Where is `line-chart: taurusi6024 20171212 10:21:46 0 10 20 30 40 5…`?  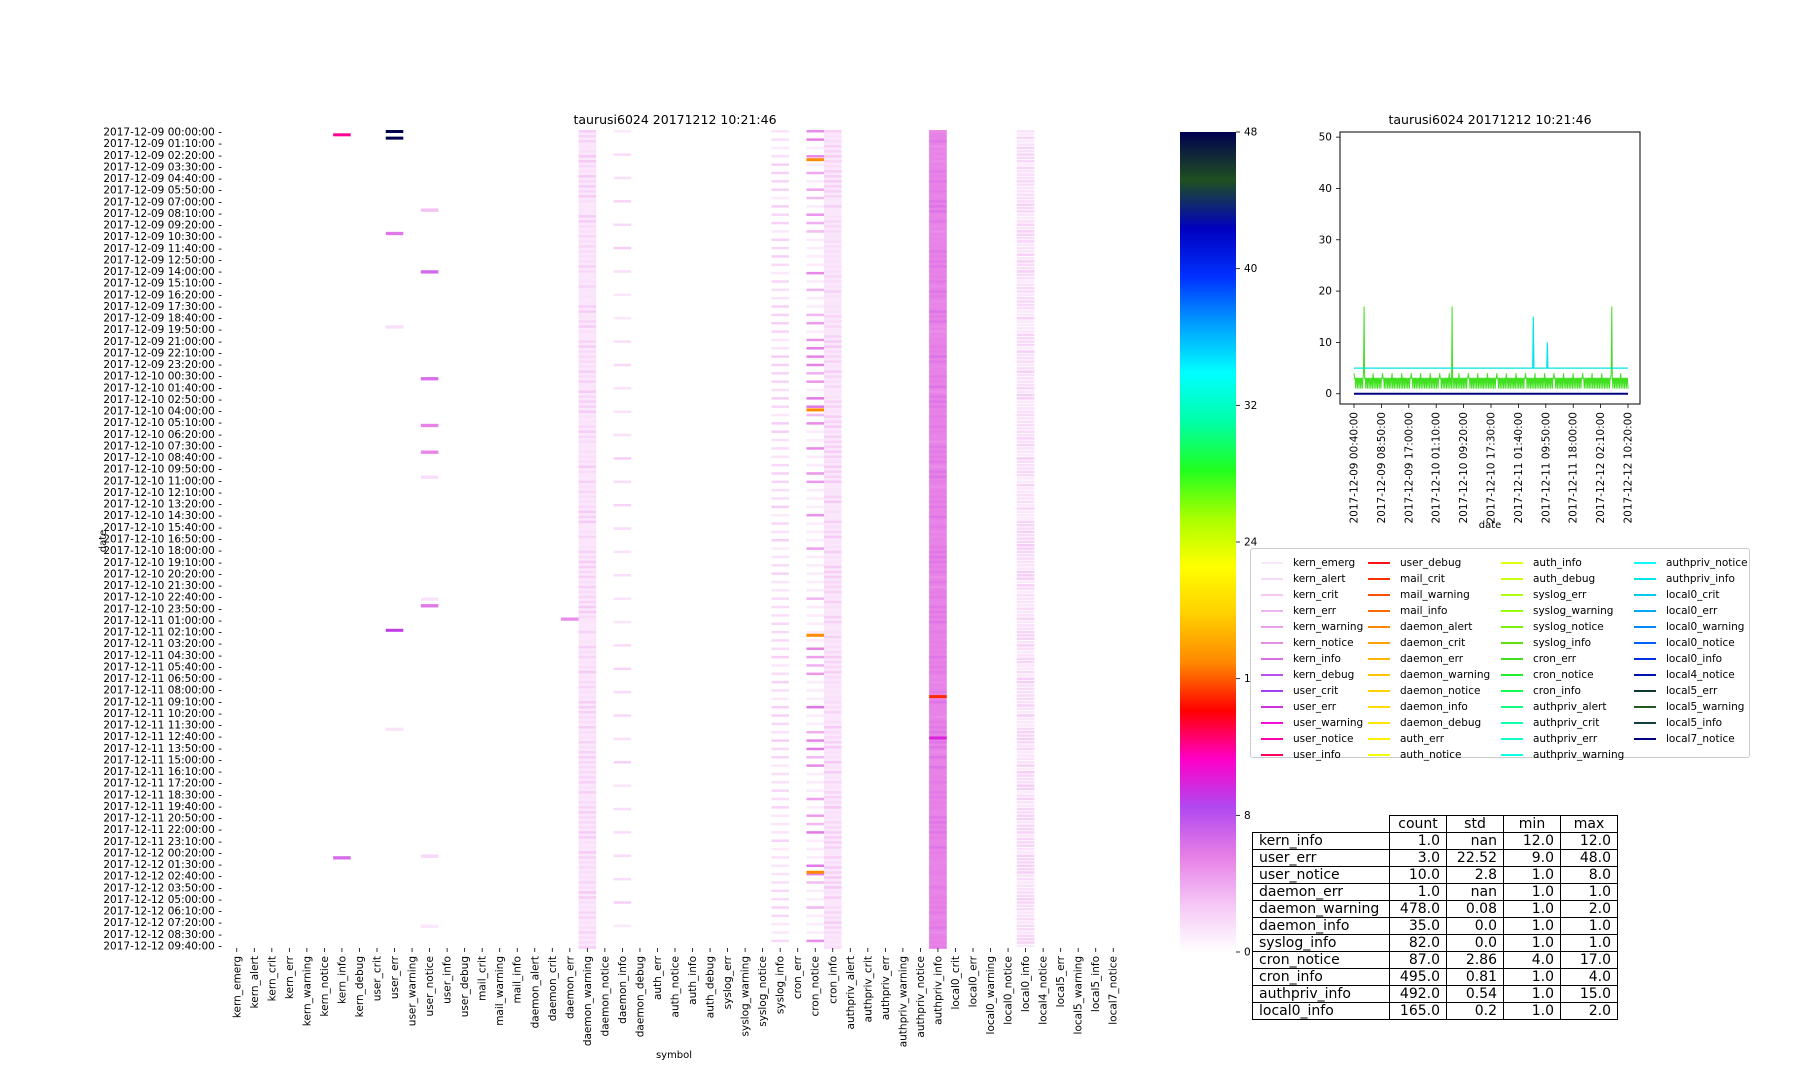
line-chart: taurusi6024 20171212 10:21:46 0 10 20 30 40 5… is located at coordinates (1480, 321).